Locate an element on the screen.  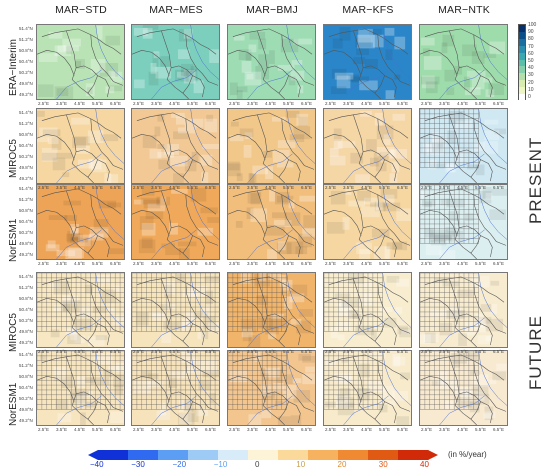
sequential-colorbar-label: 70 is located at coordinates (531, 46).